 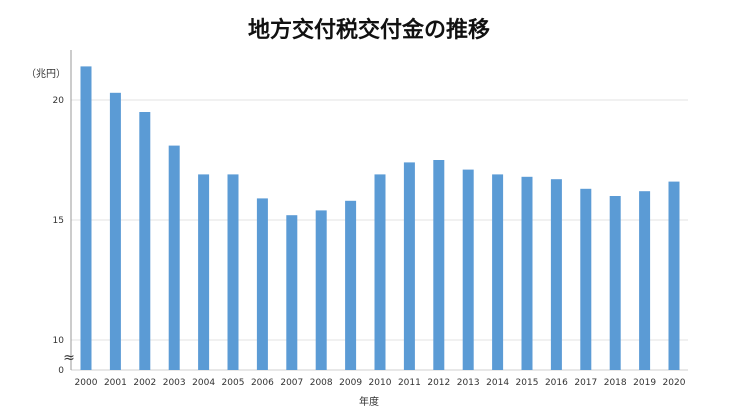 I want to click on x-tick-label-2020: 2020, so click(x=674, y=383).